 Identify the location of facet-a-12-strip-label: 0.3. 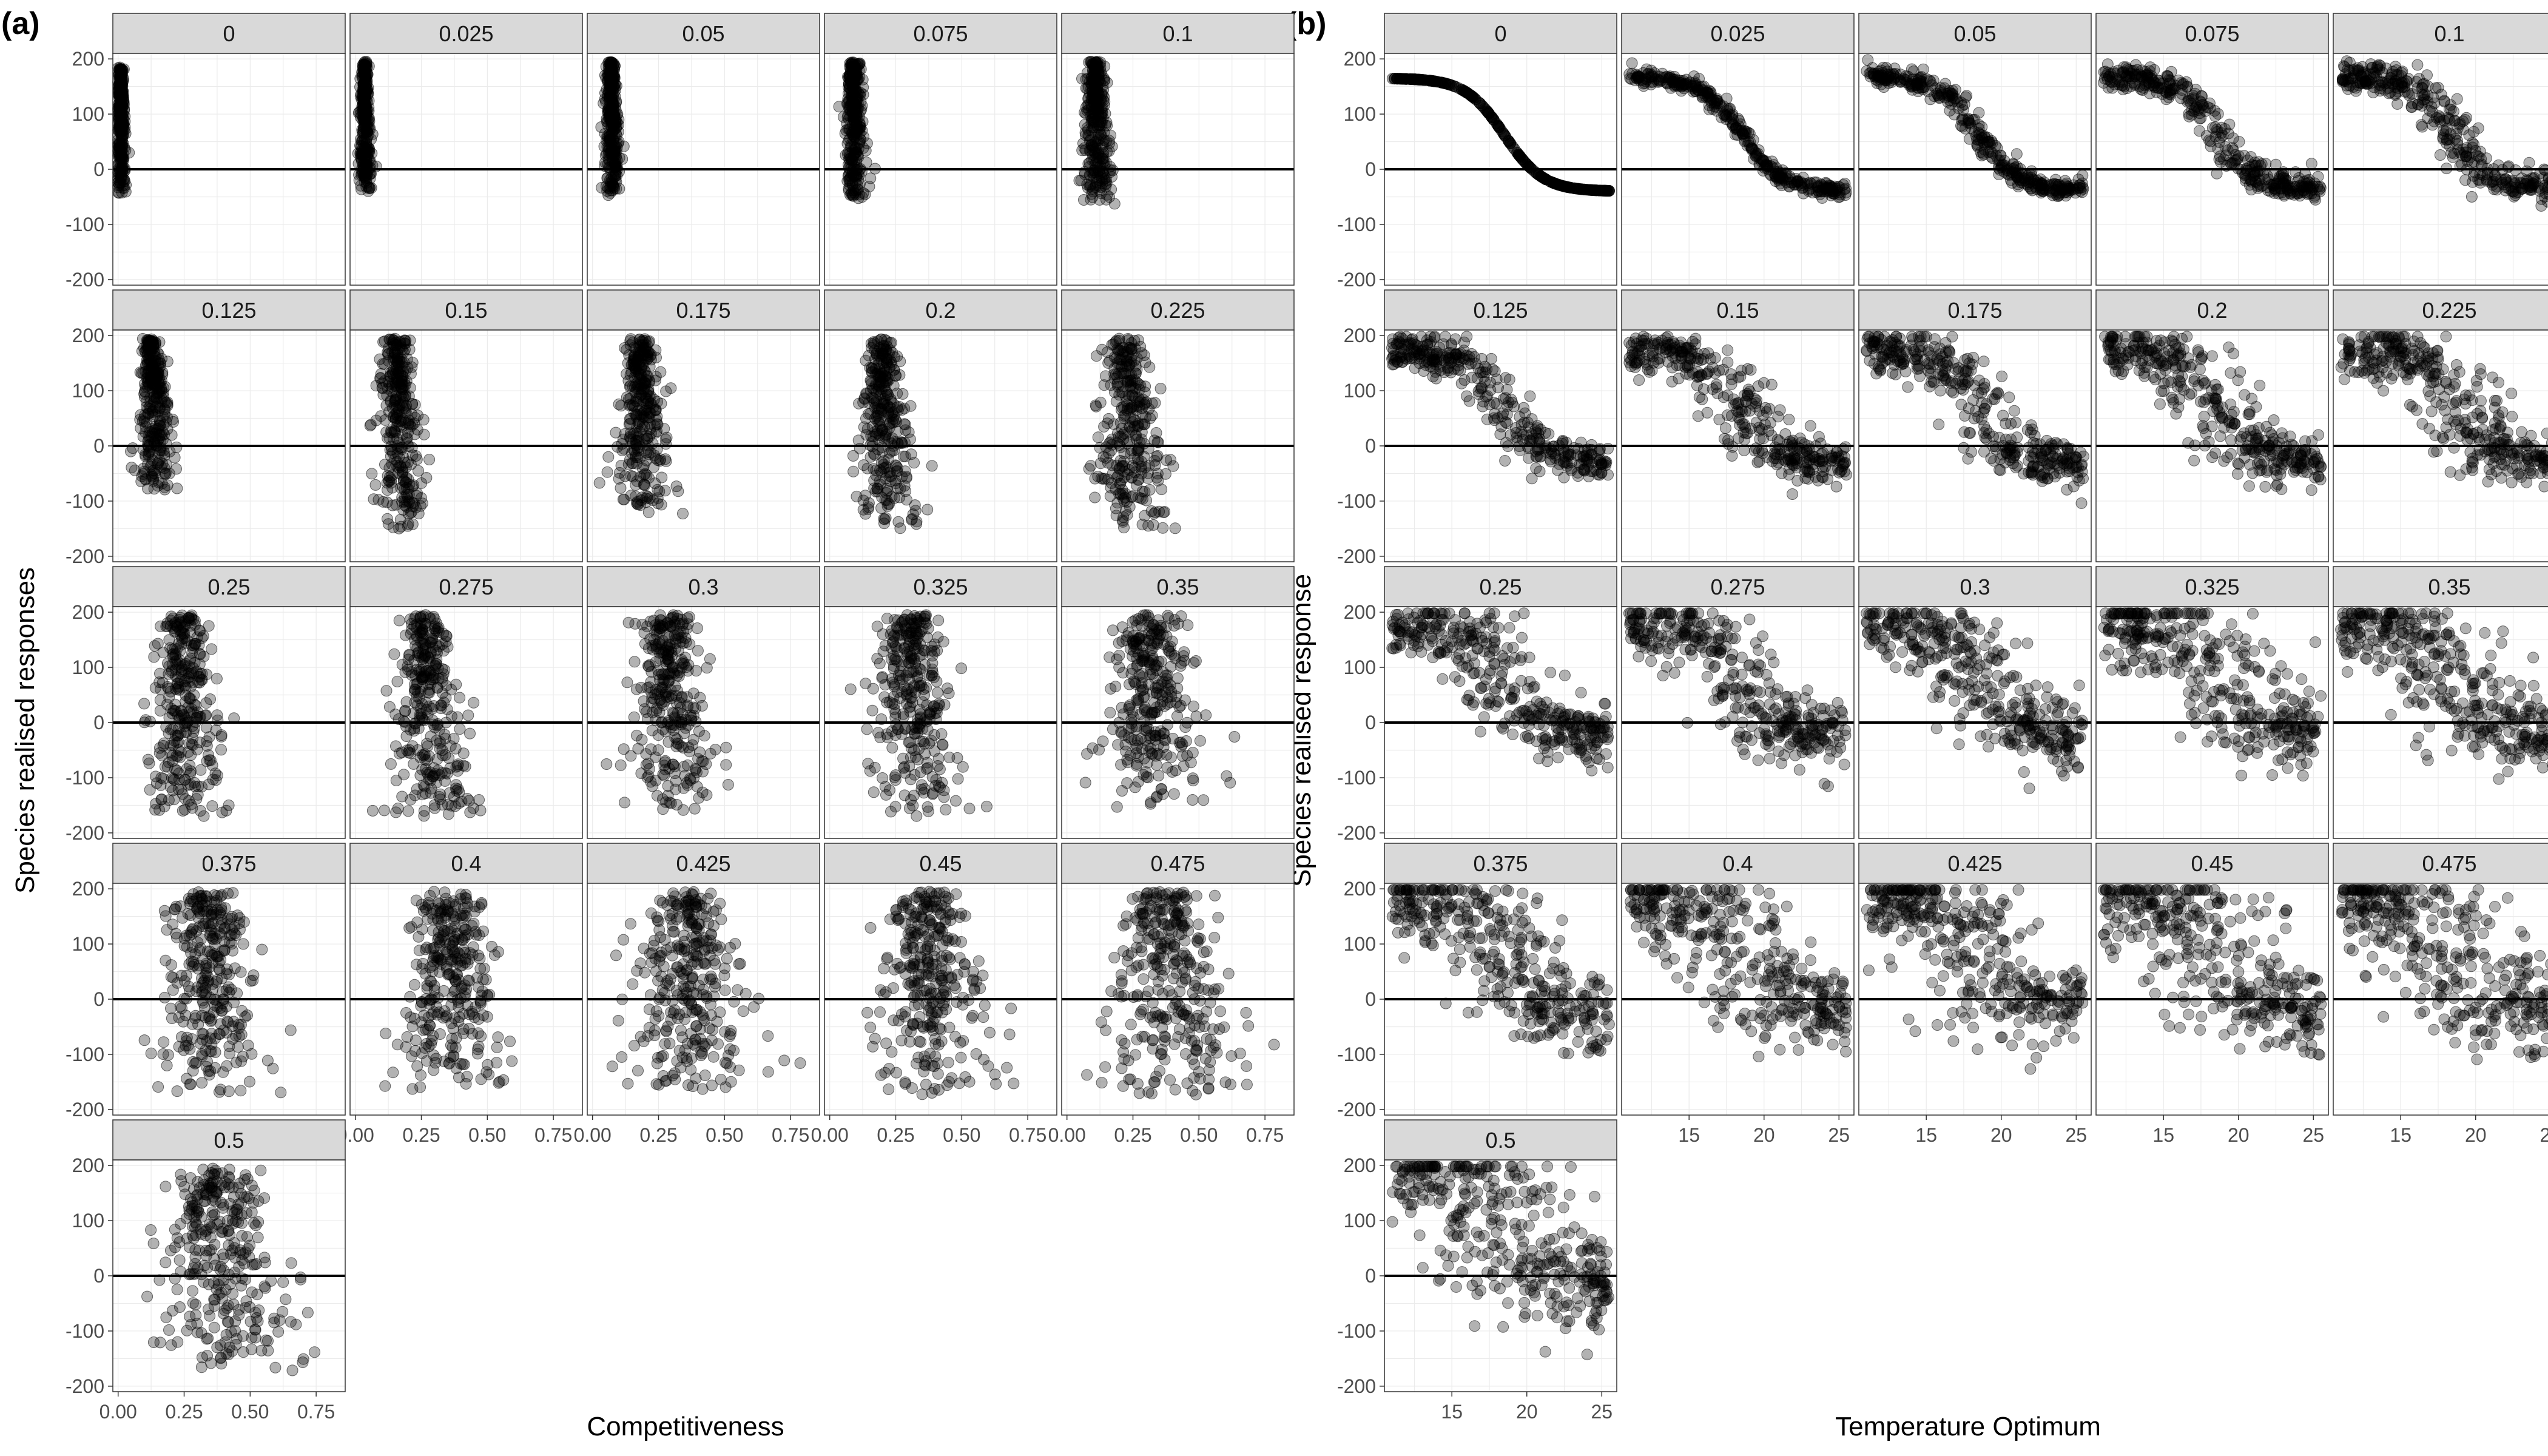
(703, 587).